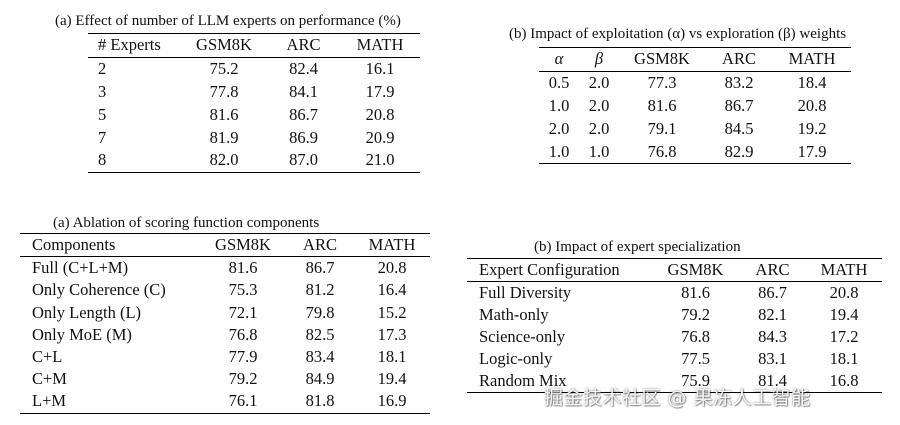 This screenshot has height=425, width=900. Describe the element at coordinates (695, 152) in the screenshot. I see `table-row: 1.0 1.0 76.8 82.9 17.9` at that location.